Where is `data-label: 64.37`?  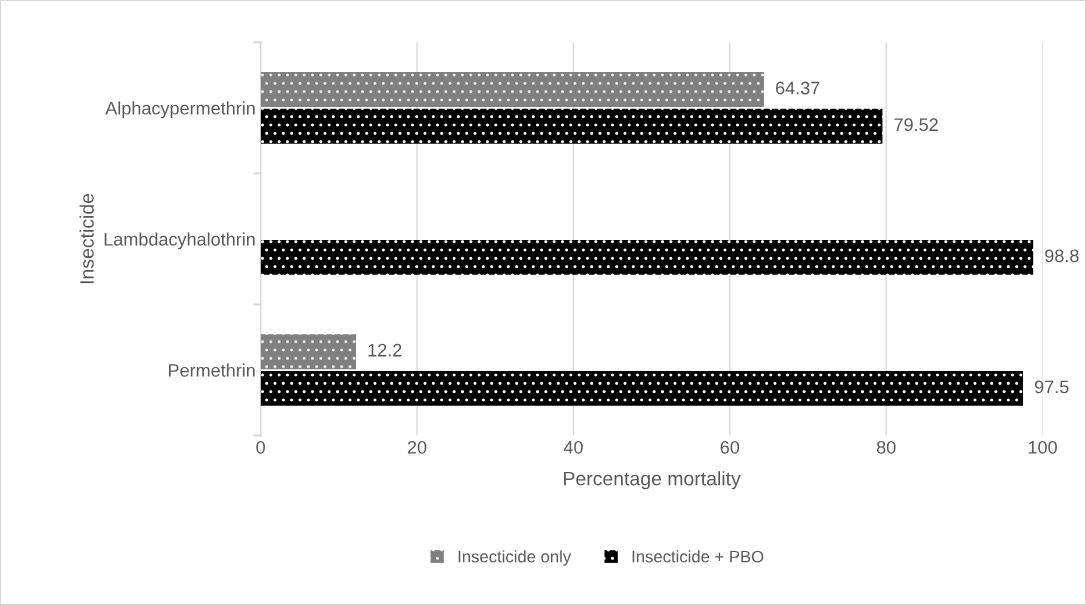 data-label: 64.37 is located at coordinates (797, 88).